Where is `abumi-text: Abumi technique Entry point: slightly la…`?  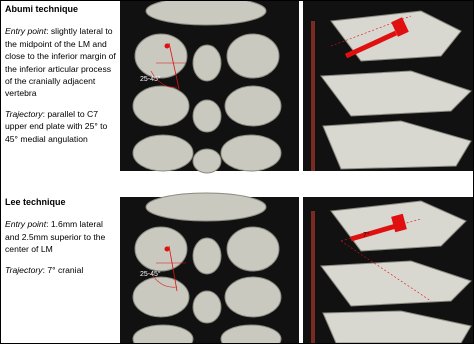 abumi-text: Abumi technique Entry point: slightly la… is located at coordinates (61, 74).